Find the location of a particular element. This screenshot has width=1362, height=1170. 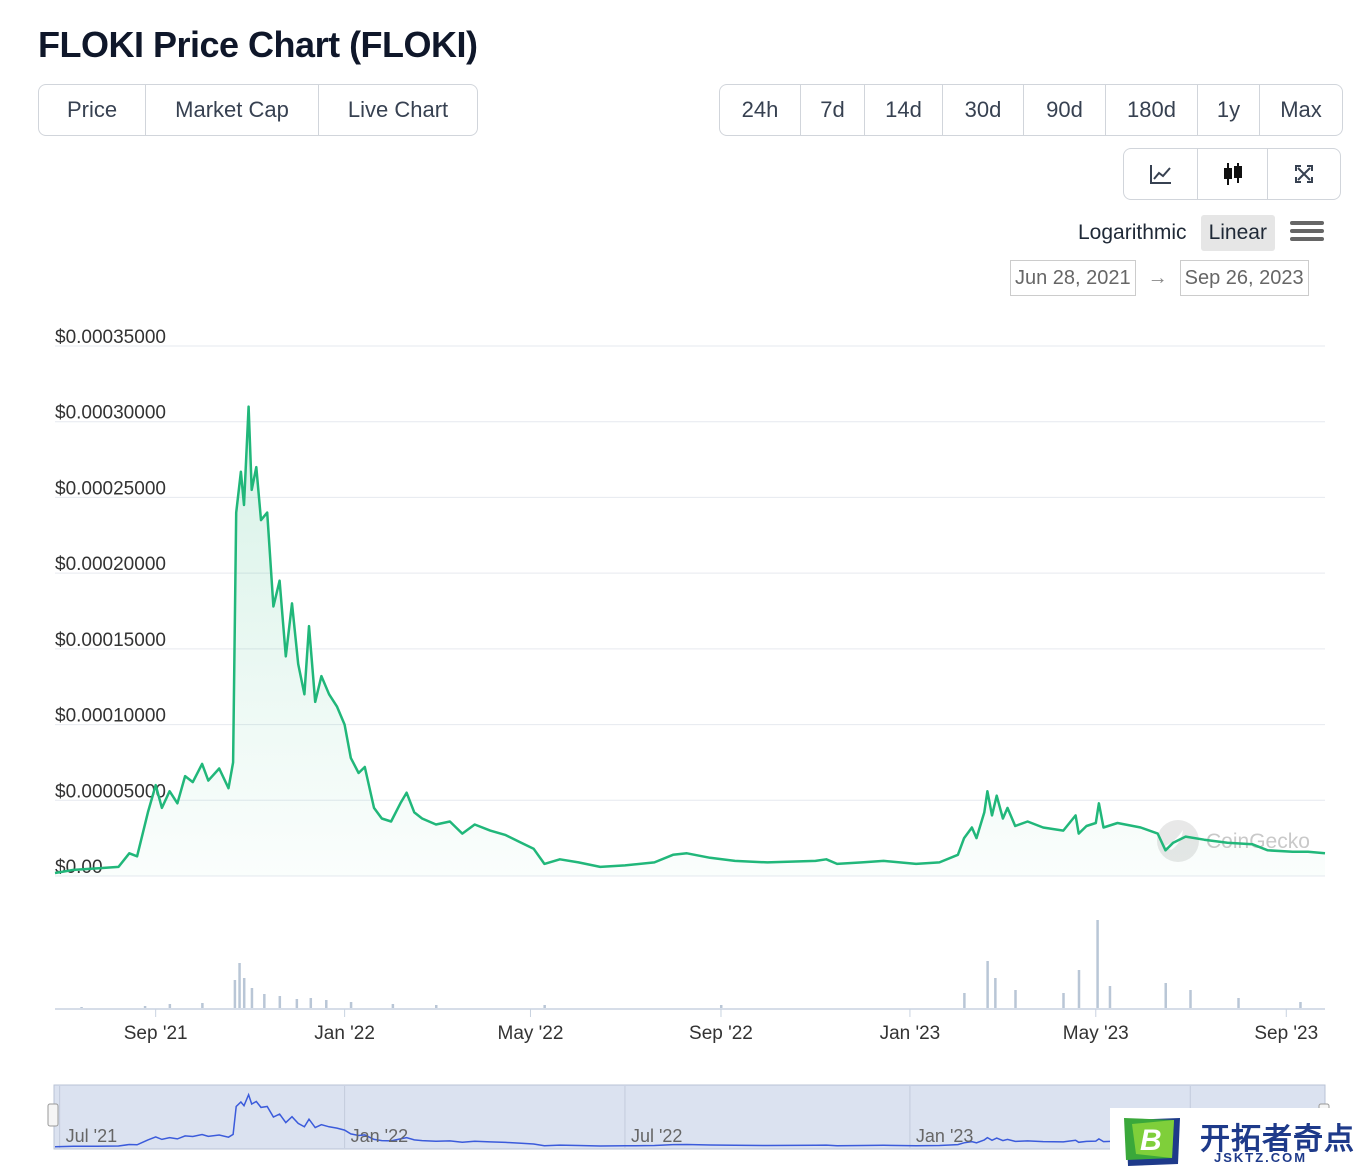

date-range-inputs: Jun 28, 2021 → Sep 26, 2023 is located at coordinates (1159, 278).